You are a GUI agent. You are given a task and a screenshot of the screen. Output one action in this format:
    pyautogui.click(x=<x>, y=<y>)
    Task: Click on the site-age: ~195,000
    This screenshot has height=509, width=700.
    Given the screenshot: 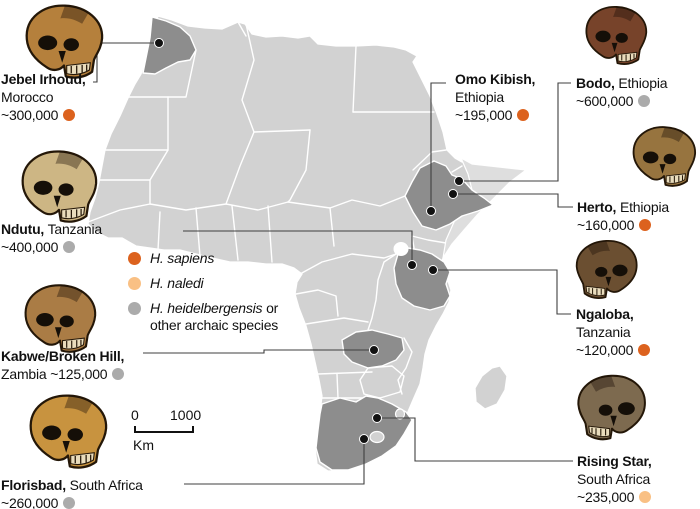 What is the action you would take?
    pyautogui.click(x=484, y=115)
    